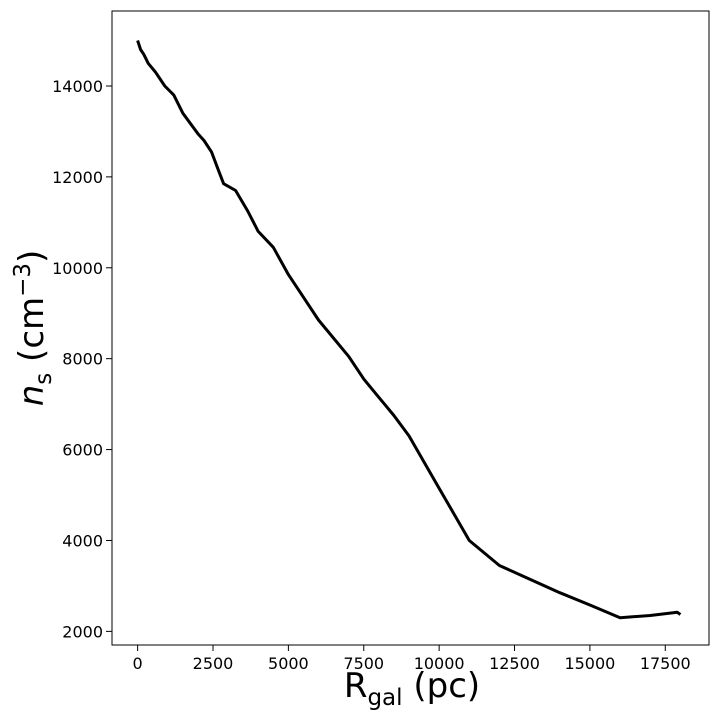  What do you see at coordinates (384, 698) in the screenshot?
I see `x-axis-title-subscript: gal` at bounding box center [384, 698].